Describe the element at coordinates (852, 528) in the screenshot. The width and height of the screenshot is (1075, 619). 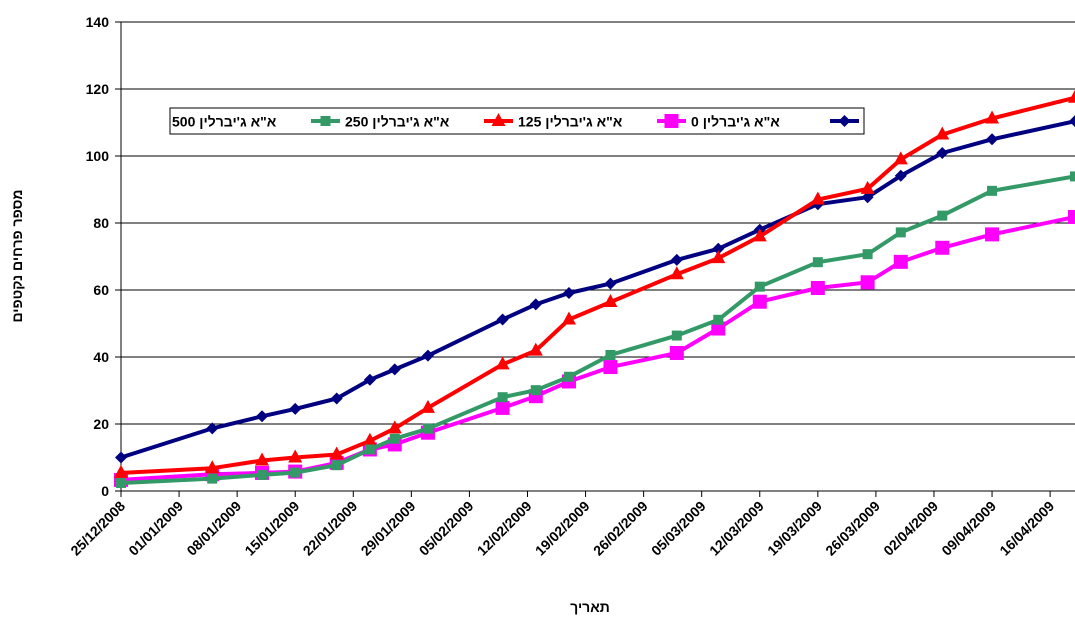
I see `x-tick-label: 26/03/2009` at that location.